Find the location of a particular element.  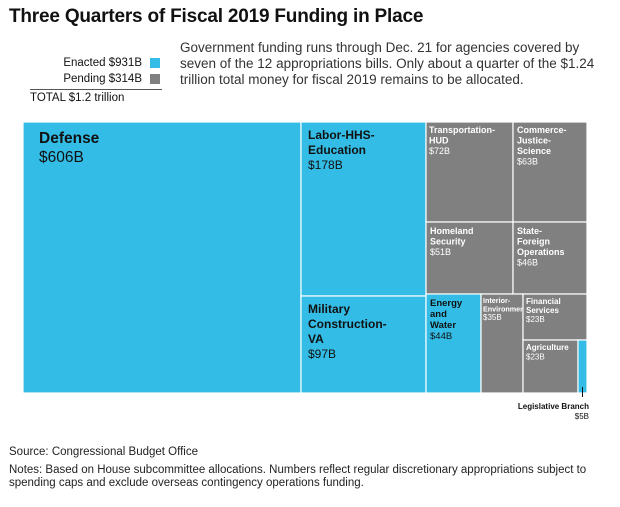

treemap-block-labor-hhs-education: Labor-HHS-Education$178B is located at coordinates (363, 209).